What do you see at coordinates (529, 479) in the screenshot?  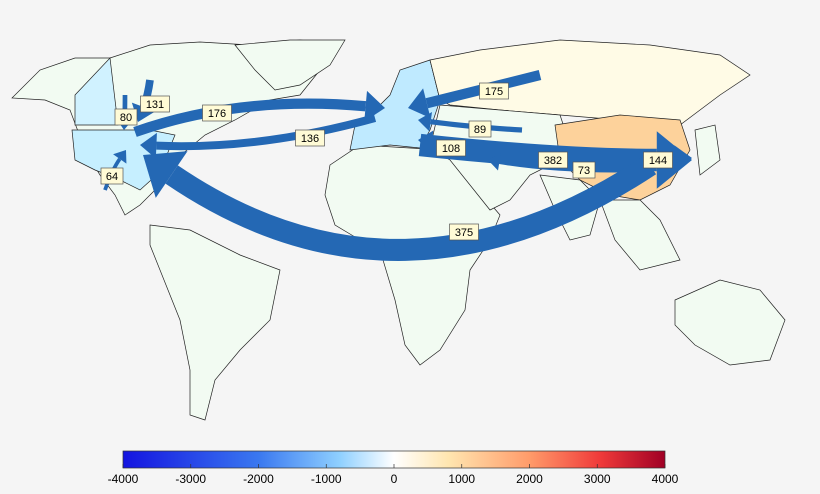 I see `colorbar-tick-label: 2000` at bounding box center [529, 479].